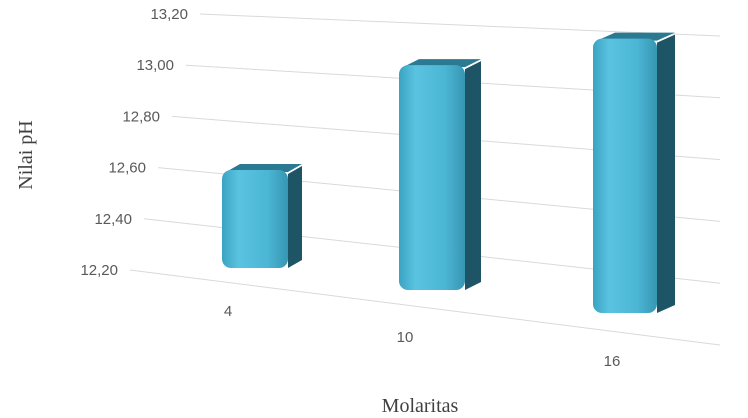  What do you see at coordinates (420, 406) in the screenshot?
I see `x-axis-title: Molaritas` at bounding box center [420, 406].